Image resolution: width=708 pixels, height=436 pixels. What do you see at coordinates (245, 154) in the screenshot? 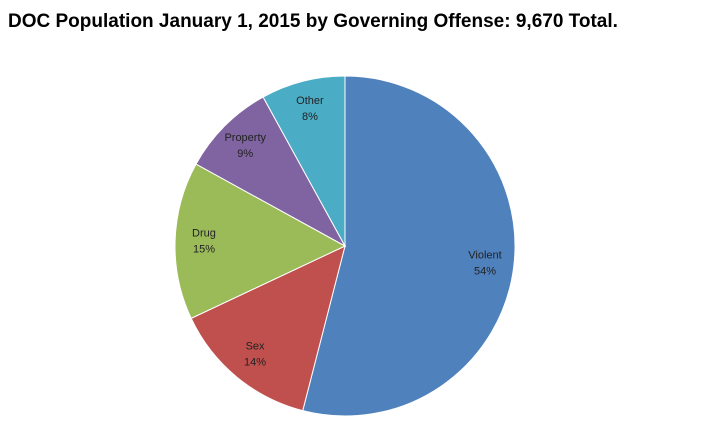
I see `value-label: 9%` at bounding box center [245, 154].